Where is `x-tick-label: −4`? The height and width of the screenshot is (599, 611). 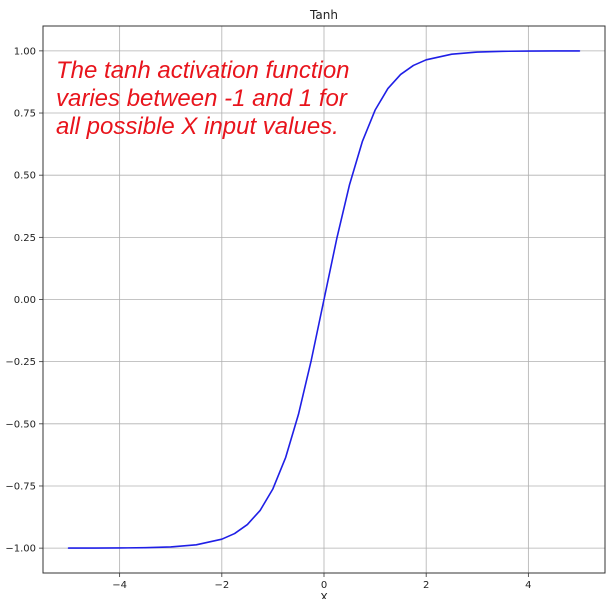
x-tick-label: −4 is located at coordinates (119, 585).